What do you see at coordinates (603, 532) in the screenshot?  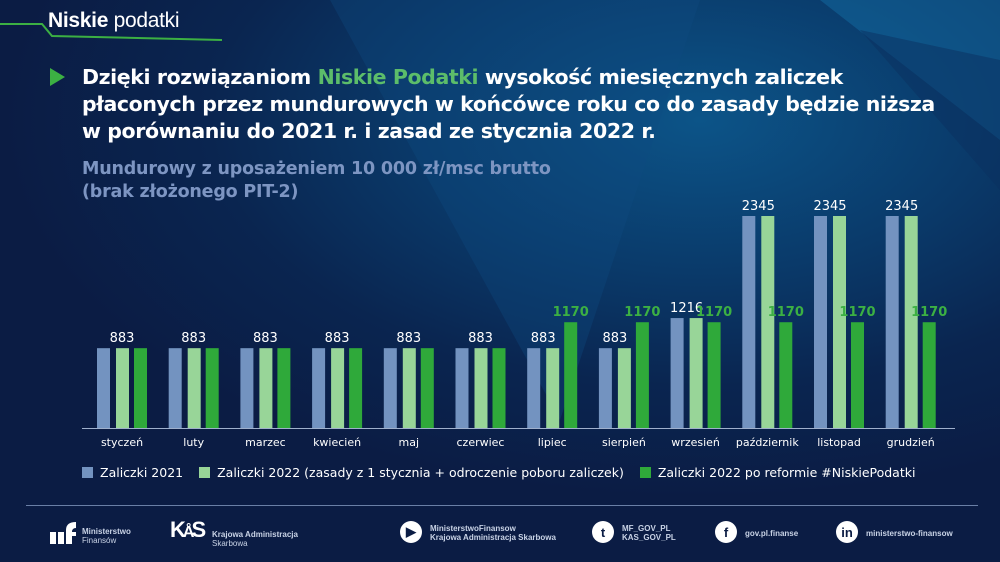 I see `twitter-icon: t` at bounding box center [603, 532].